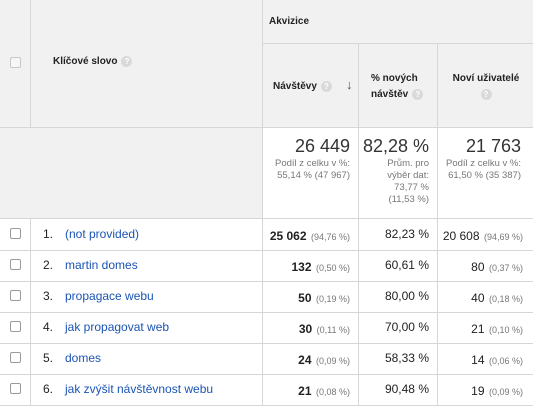 Image resolution: width=533 pixels, height=406 pixels. I want to click on new-visits-value: 58,33 %, so click(406, 358).